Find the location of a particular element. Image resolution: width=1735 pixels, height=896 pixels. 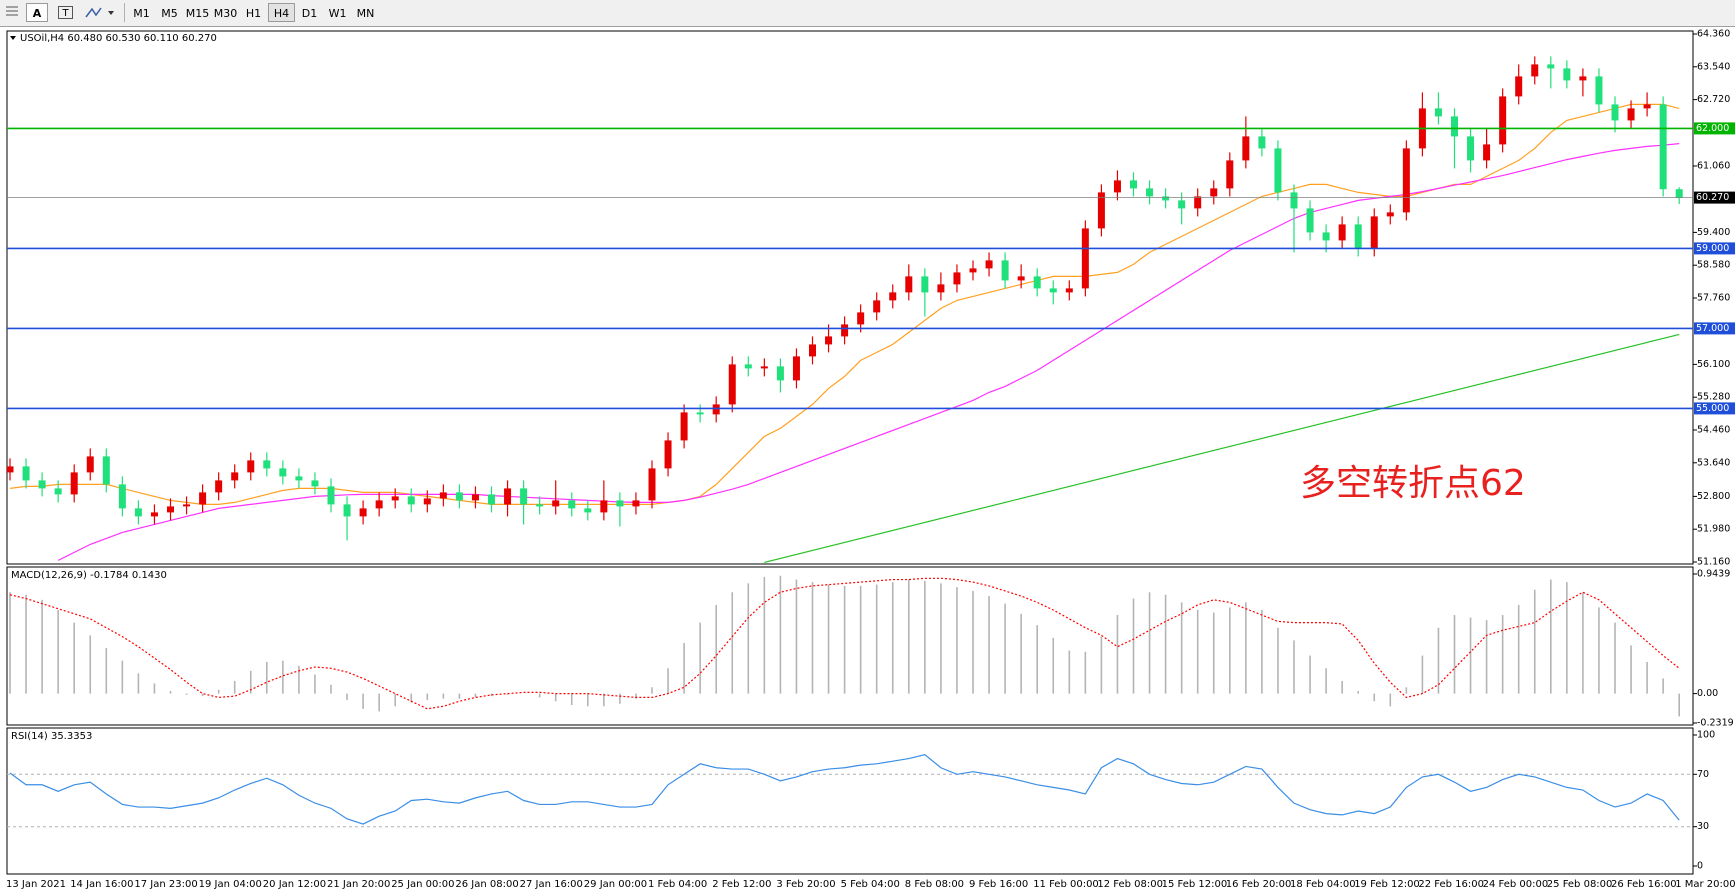

timeframe-button: H1 is located at coordinates (253, 13).